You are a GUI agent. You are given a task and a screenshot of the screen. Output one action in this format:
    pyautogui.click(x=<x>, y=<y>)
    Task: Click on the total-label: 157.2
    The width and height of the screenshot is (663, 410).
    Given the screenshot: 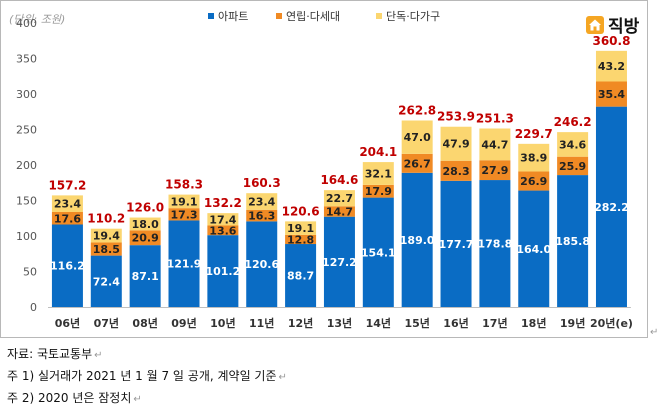 What is the action you would take?
    pyautogui.click(x=67, y=185)
    